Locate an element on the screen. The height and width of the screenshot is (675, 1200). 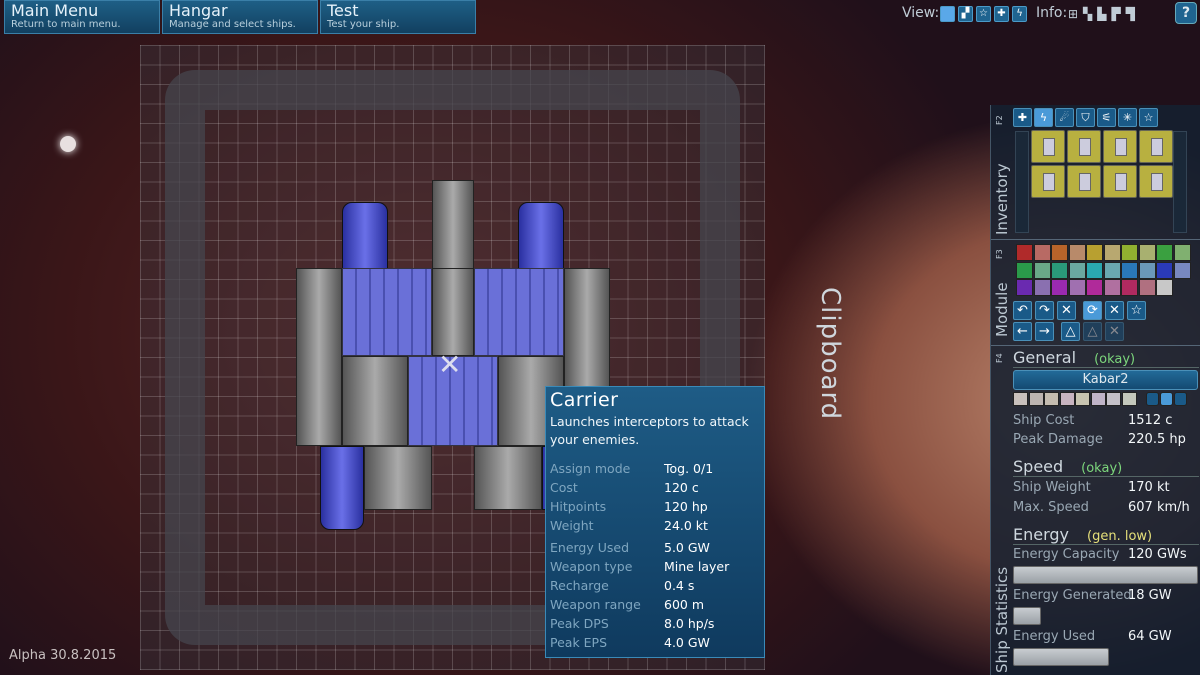
tooltip-row-value: 120 c is located at coordinates (681, 487).